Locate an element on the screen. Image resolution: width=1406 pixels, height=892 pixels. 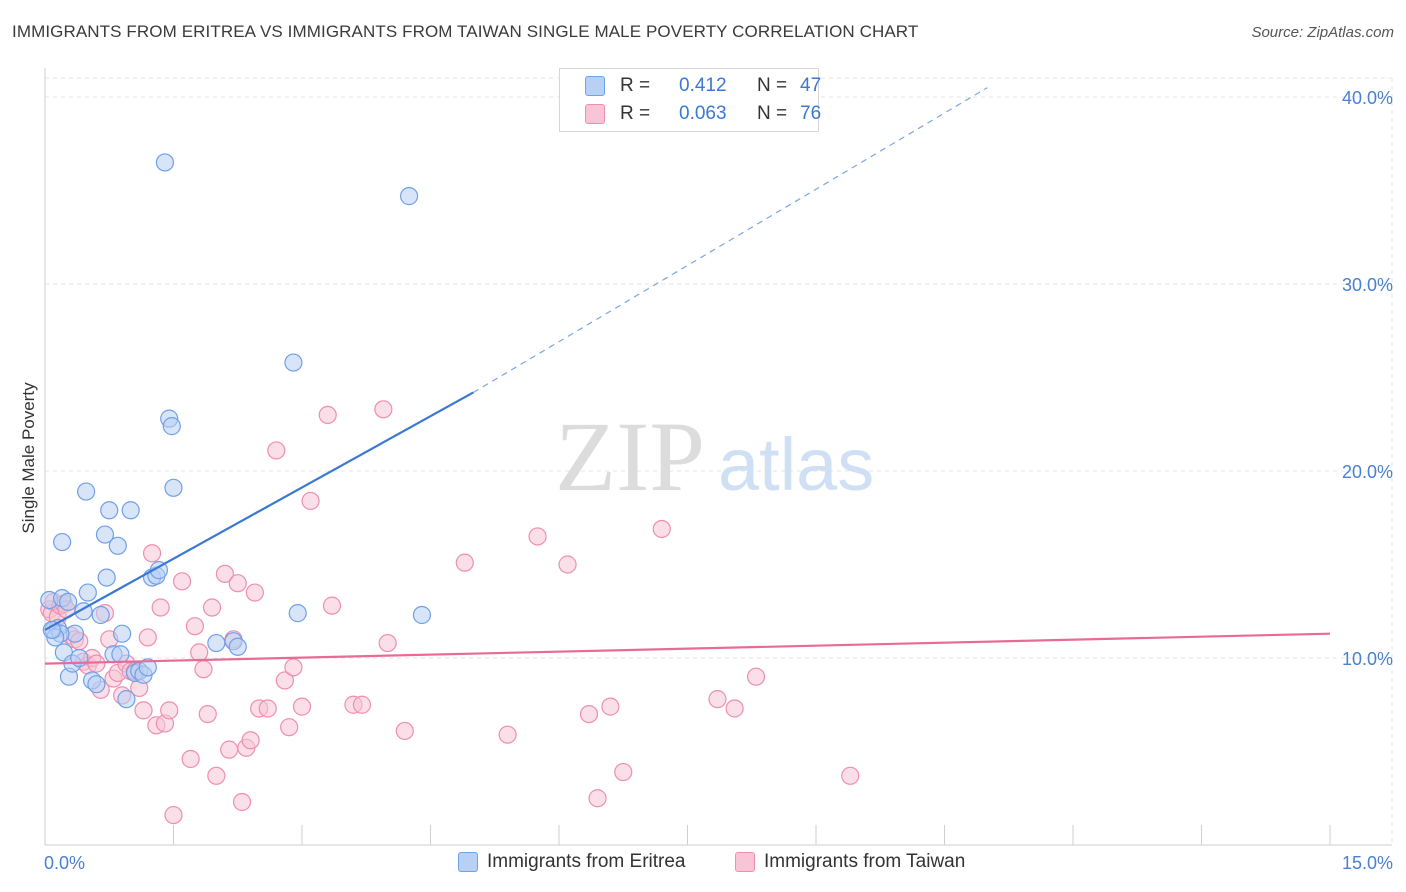
legend-swatch-eritrea is located at coordinates (468, 862).